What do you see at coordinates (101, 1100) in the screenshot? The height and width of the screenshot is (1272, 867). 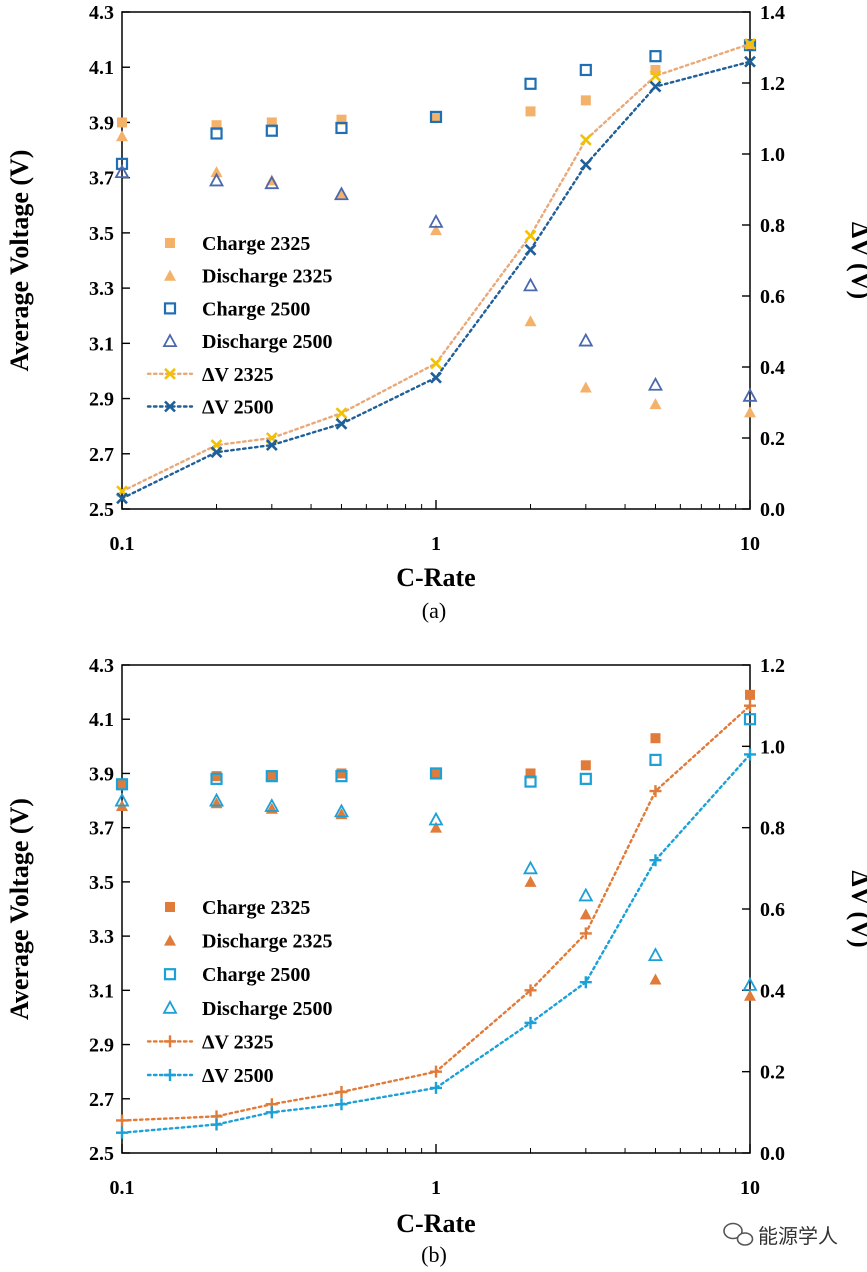 I see `y-tick-label: 2.7` at bounding box center [101, 1100].